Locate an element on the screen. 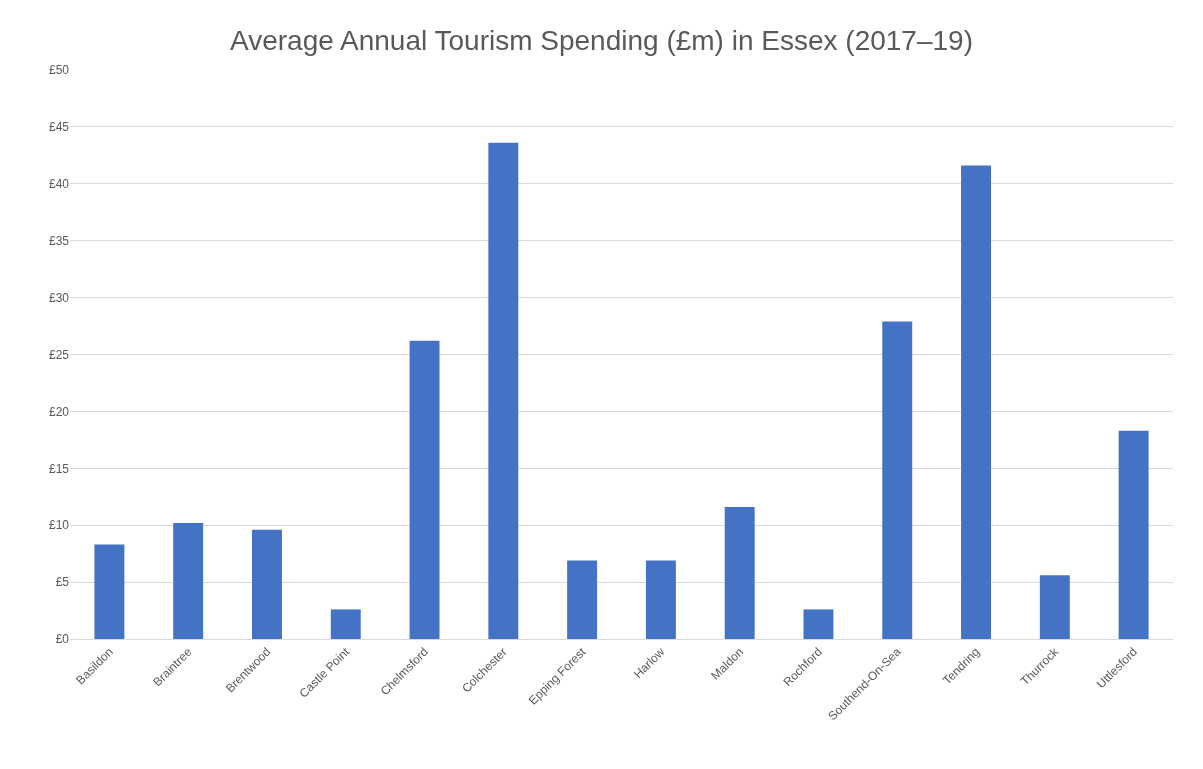 This screenshot has width=1203, height=769. y-tick-label: £40 is located at coordinates (59, 184).